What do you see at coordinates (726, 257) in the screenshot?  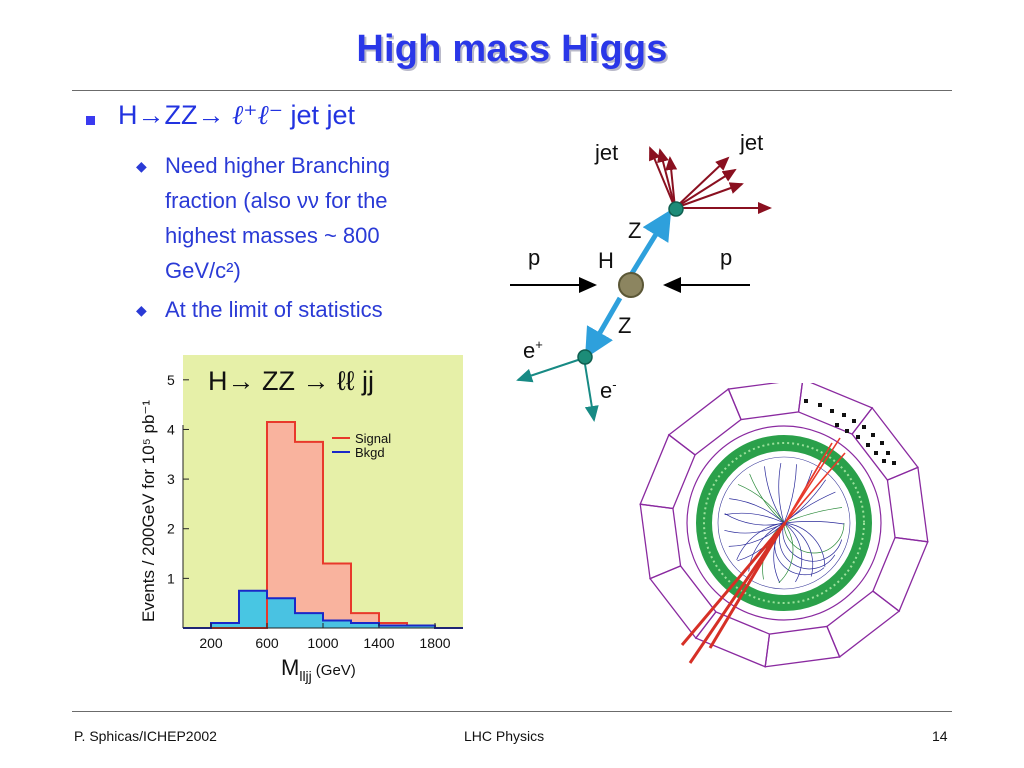 I see `proton-label-right: p` at bounding box center [726, 257].